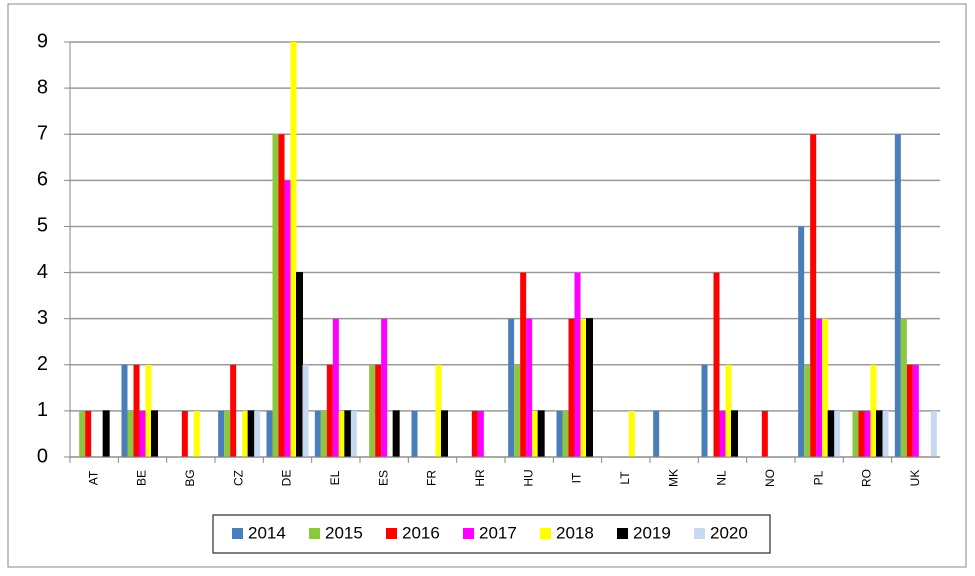  I want to click on x-tick-label: BG, so click(190, 477).